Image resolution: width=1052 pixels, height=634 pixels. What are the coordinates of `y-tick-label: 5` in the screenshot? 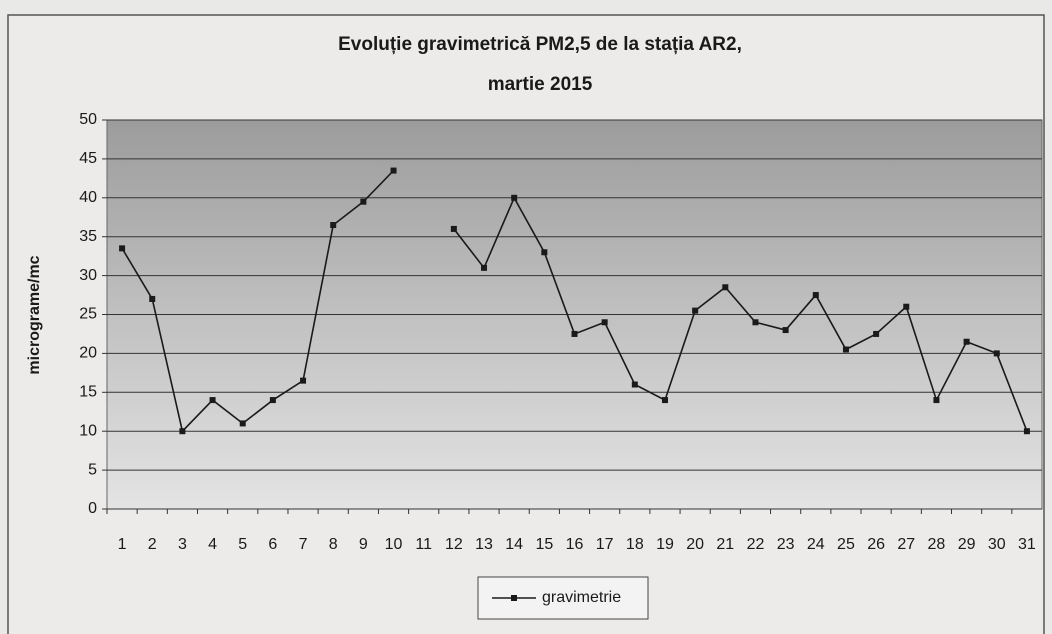 It's located at (92, 469).